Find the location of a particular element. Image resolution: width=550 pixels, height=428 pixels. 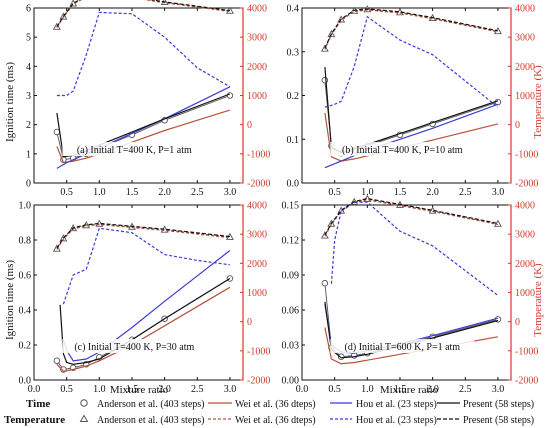

panel-b-left-tick-label: 0.4 is located at coordinates (293, 9).